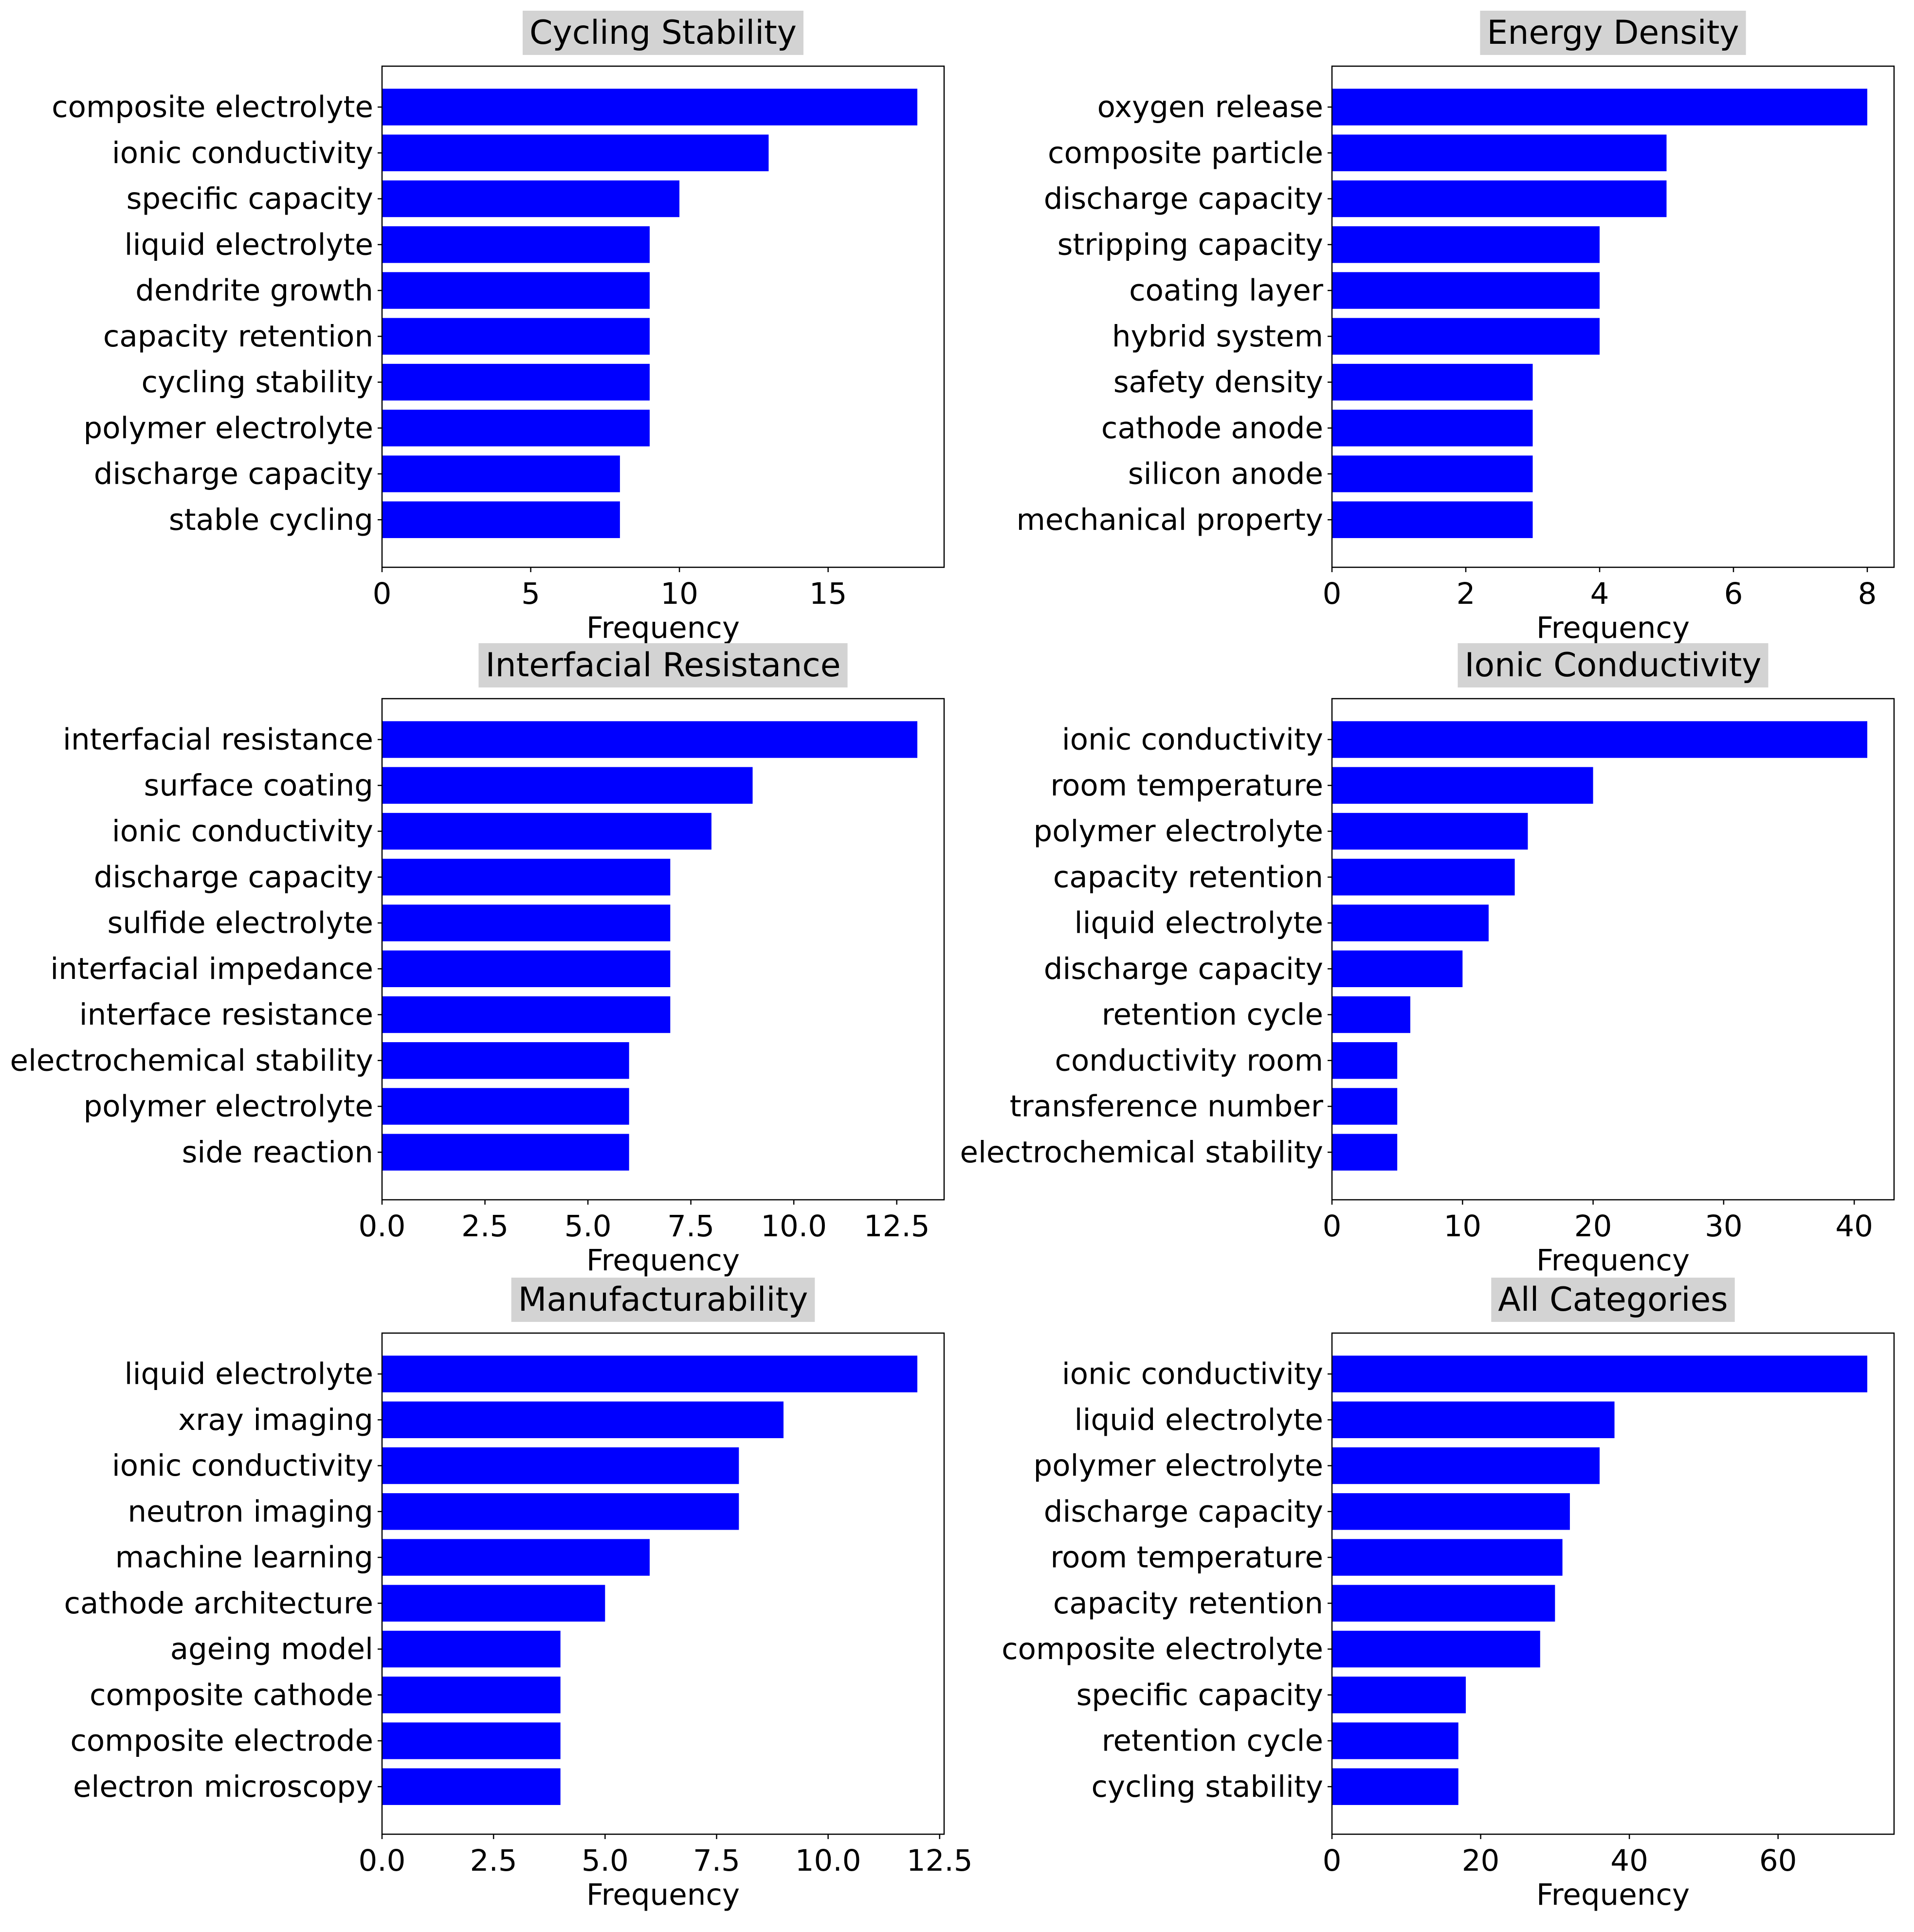  I want to click on x-tick-label: 12.5, so click(897, 1226).